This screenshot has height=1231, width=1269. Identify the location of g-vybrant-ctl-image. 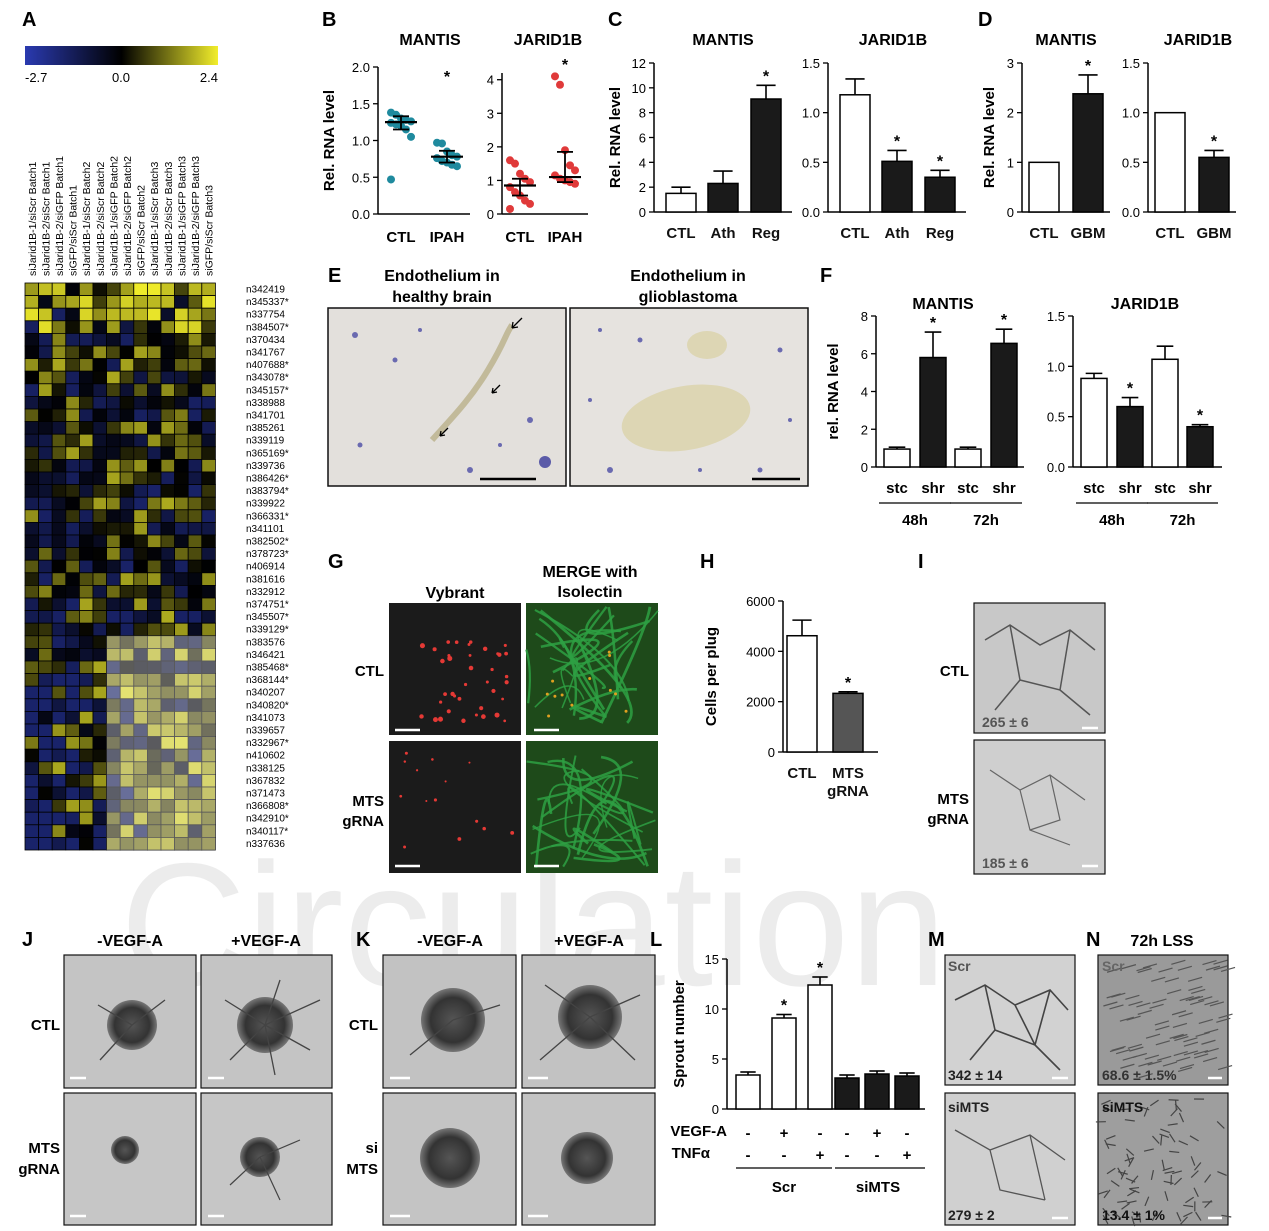
(455, 669).